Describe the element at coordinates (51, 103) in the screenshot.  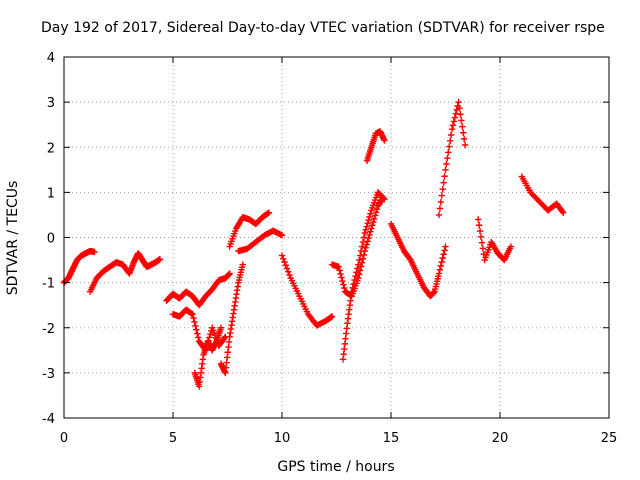
I see `y-tick-label: 3` at that location.